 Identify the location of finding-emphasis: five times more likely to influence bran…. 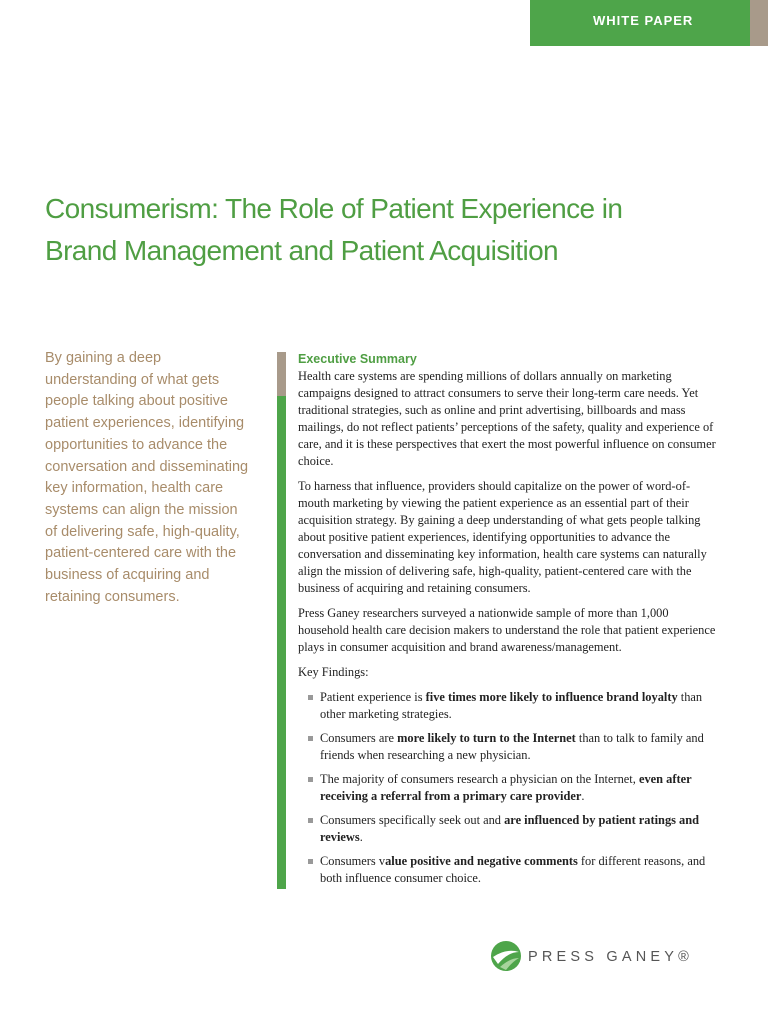
(551, 697).